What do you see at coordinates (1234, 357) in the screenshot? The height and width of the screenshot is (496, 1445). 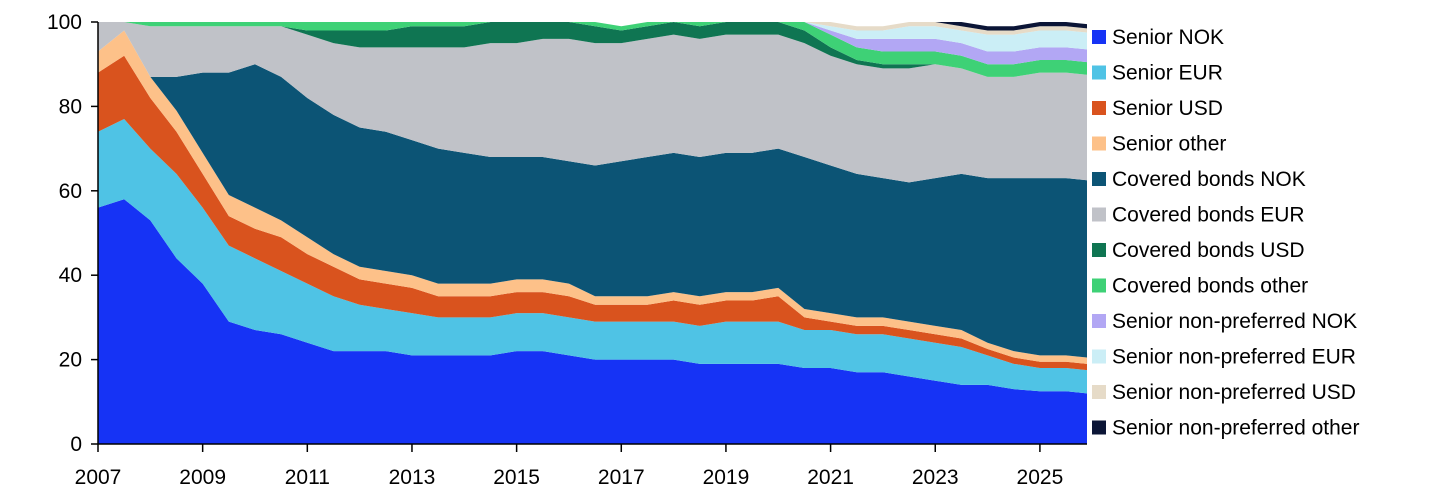 I see `legend-label: Senior non-preferred EUR` at bounding box center [1234, 357].